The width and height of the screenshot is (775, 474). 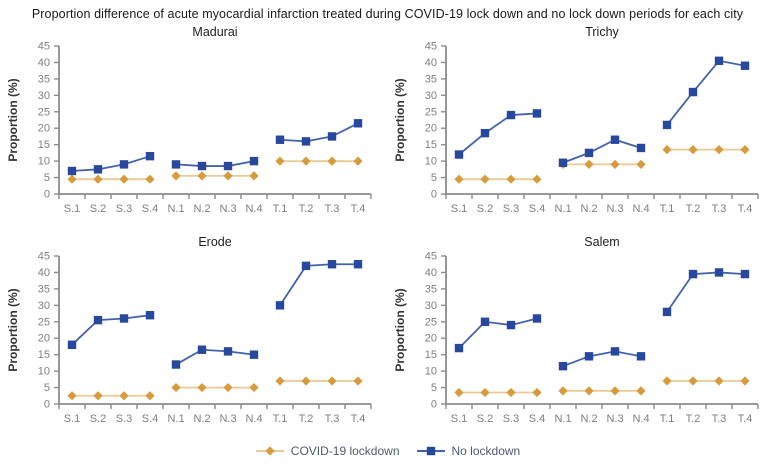 I want to click on x-tick-label: S.1, so click(x=72, y=419).